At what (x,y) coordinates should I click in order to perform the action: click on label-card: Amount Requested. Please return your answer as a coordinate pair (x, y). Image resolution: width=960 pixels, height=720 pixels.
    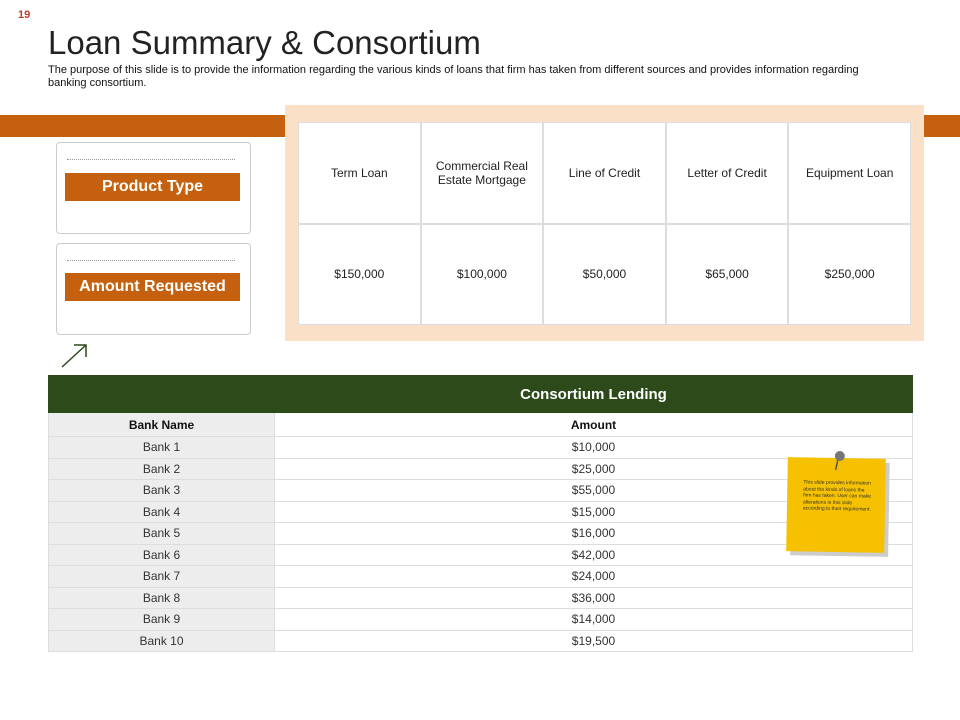
    Looking at the image, I should click on (153, 289).